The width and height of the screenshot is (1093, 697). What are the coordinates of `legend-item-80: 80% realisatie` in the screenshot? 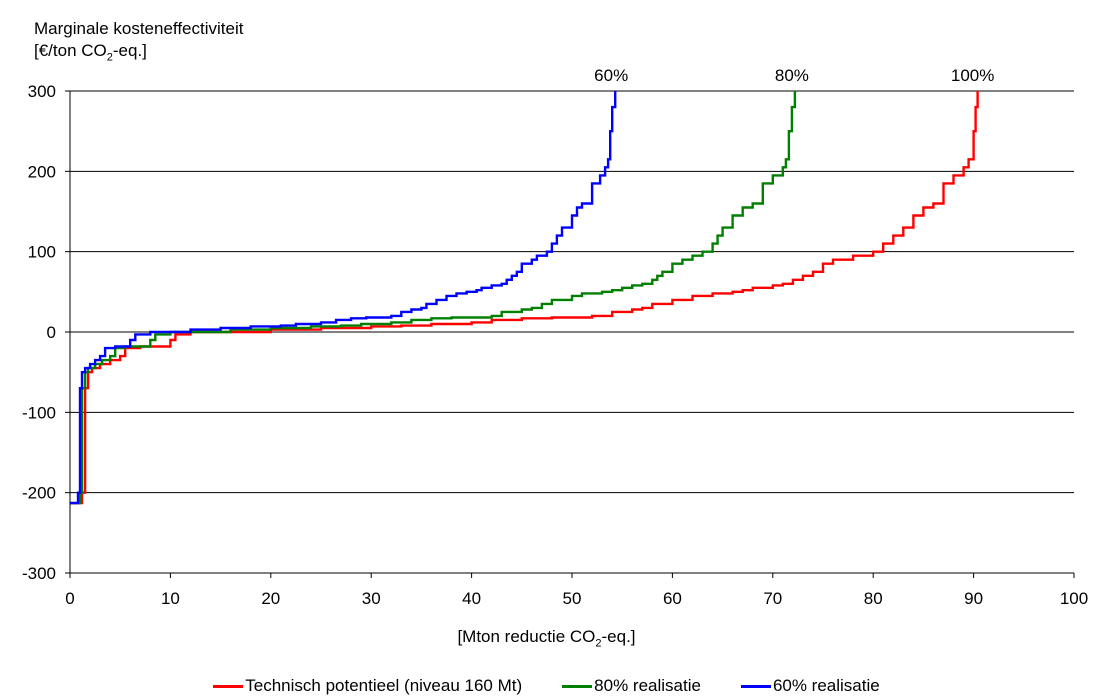 It's located at (631, 686).